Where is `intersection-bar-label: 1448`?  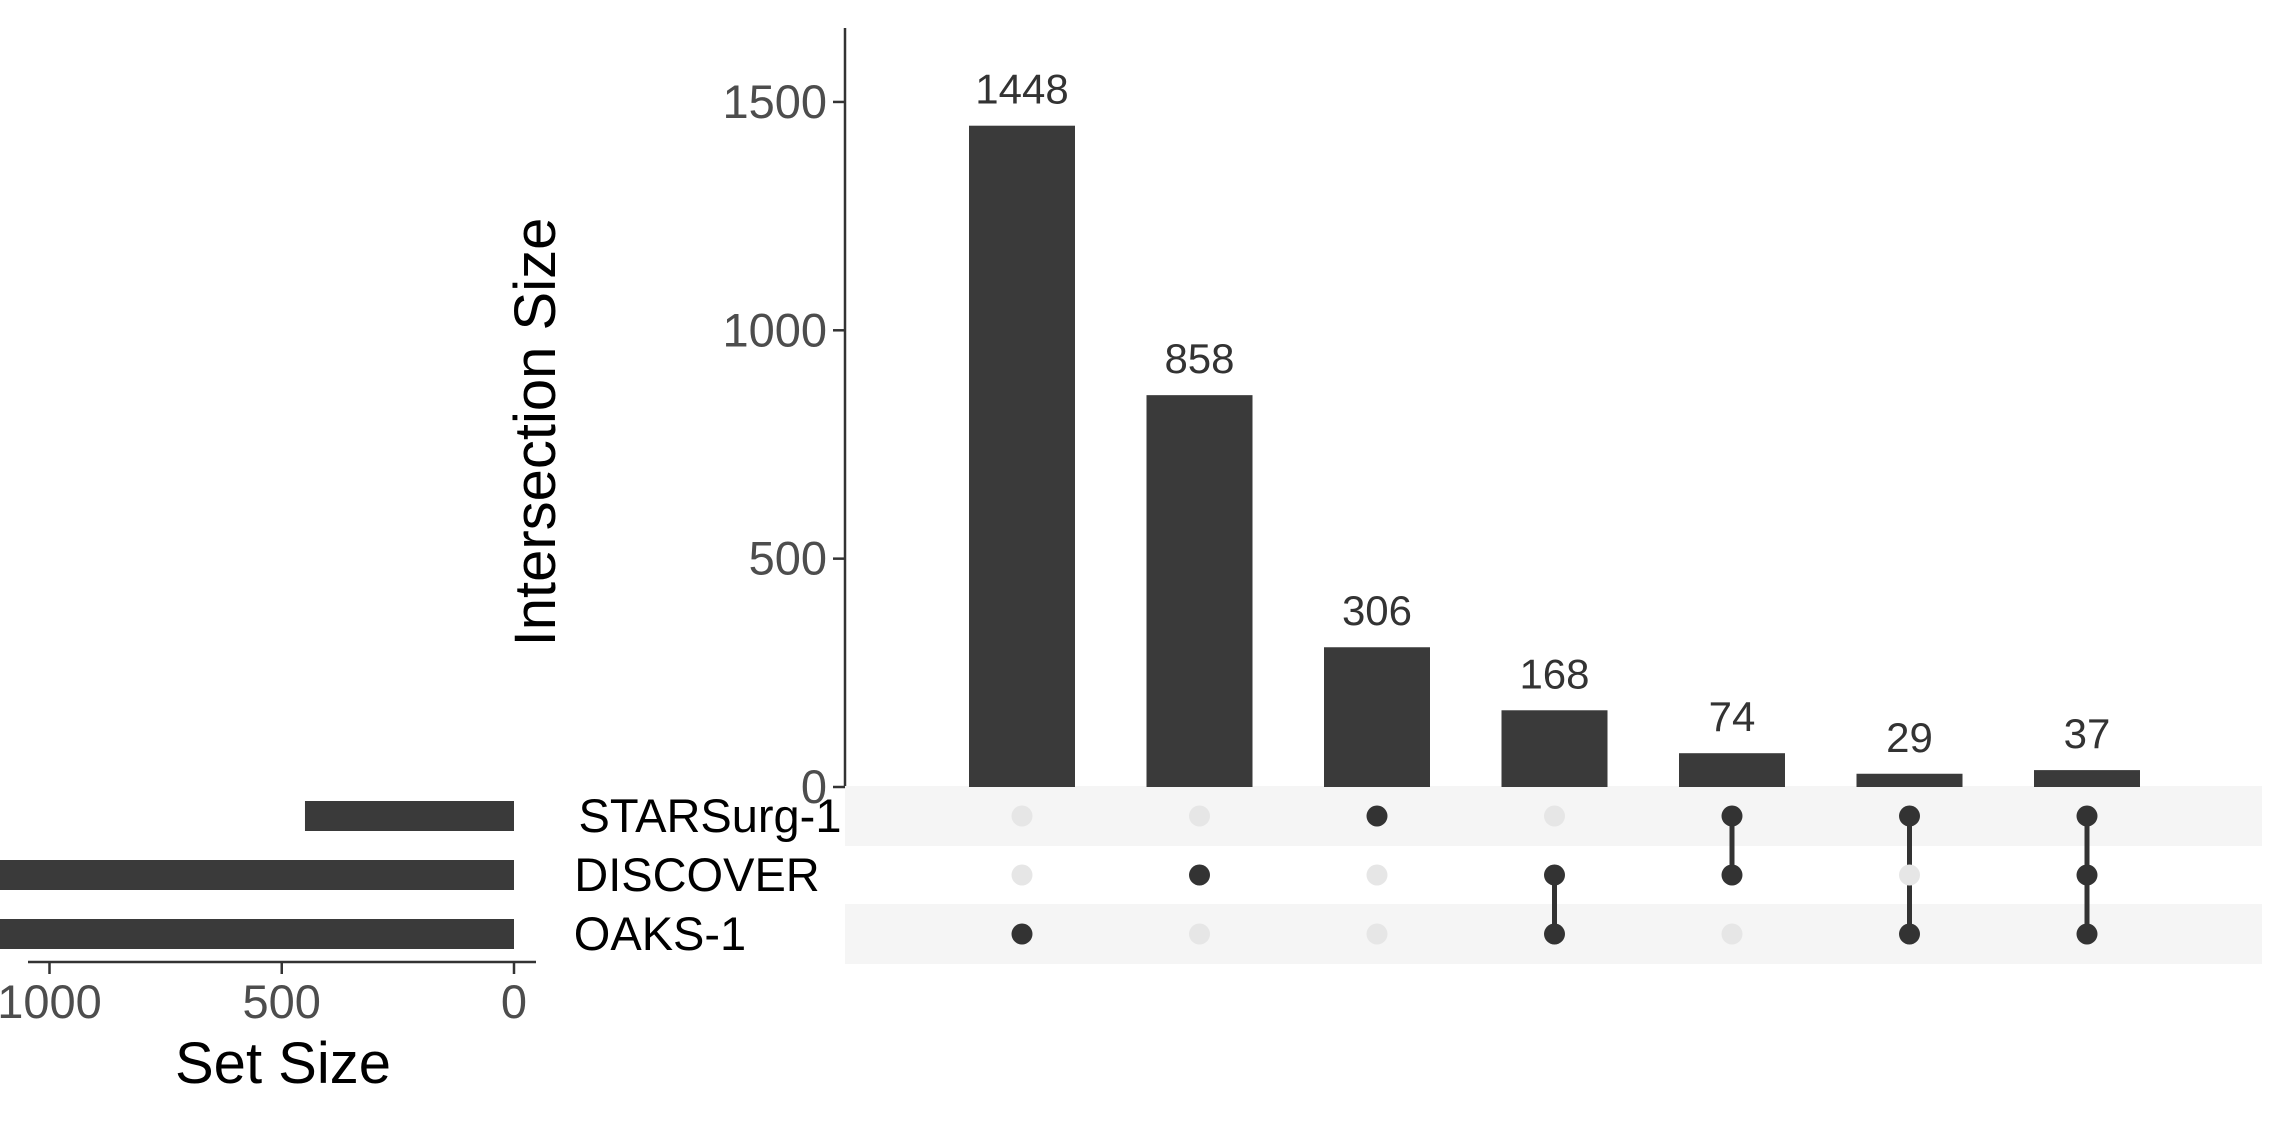 intersection-bar-label: 1448 is located at coordinates (1021, 89).